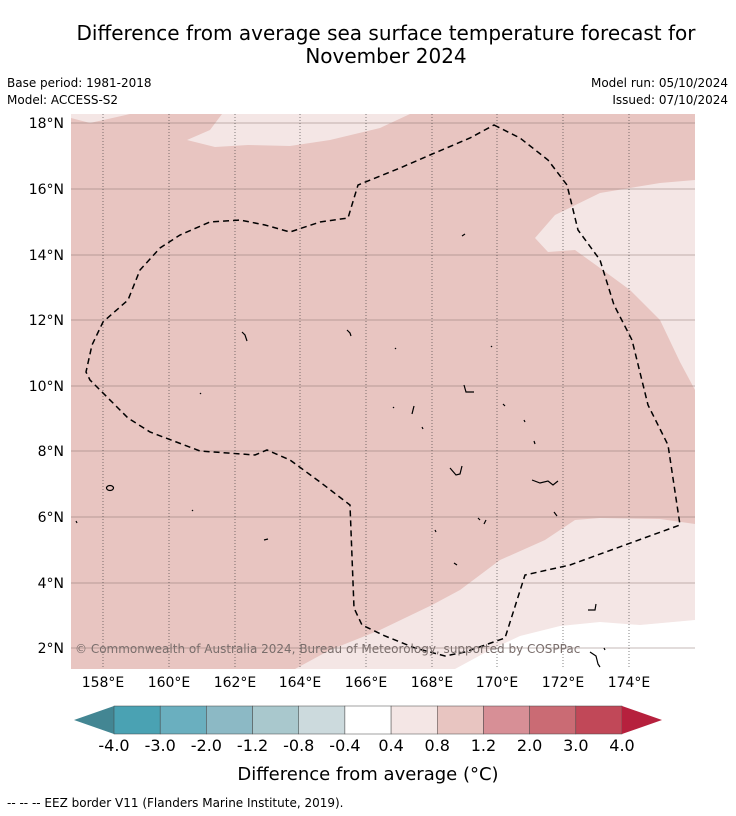 The width and height of the screenshot is (736, 816). Describe the element at coordinates (51, 649) in the screenshot. I see `lat-label: 2°N` at that location.